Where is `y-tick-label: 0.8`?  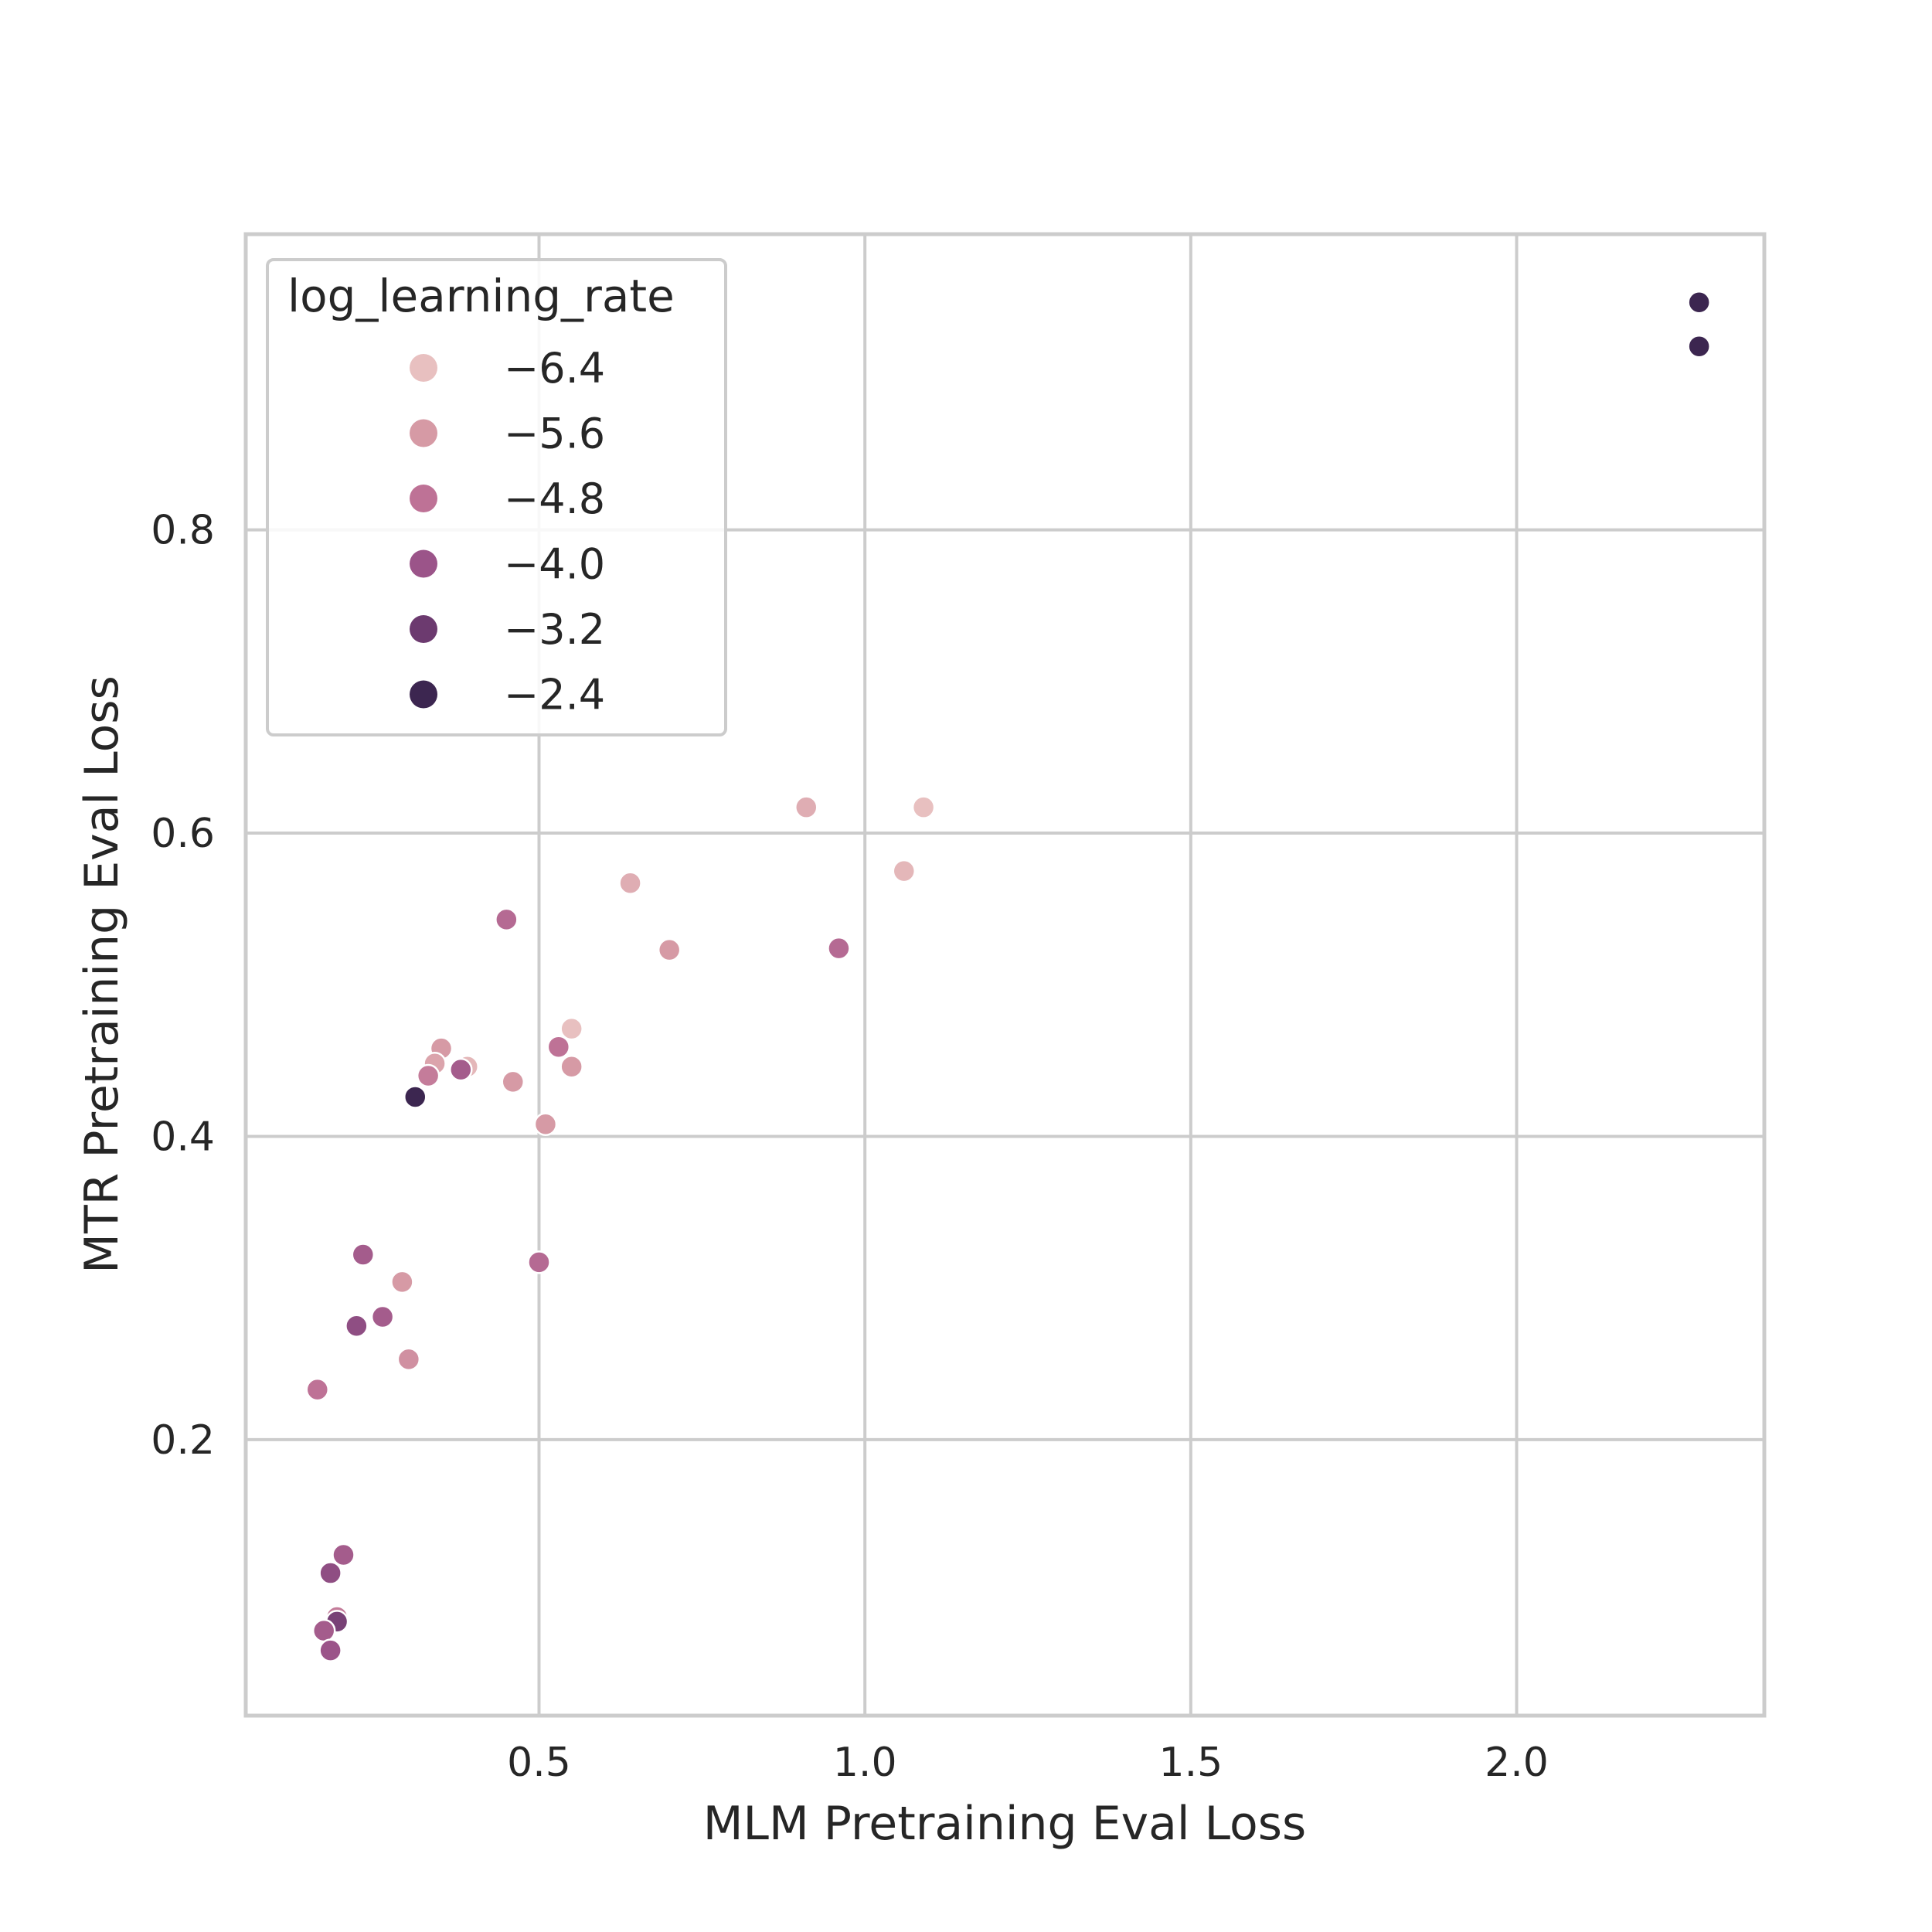
y-tick-label: 0.8 is located at coordinates (183, 531).